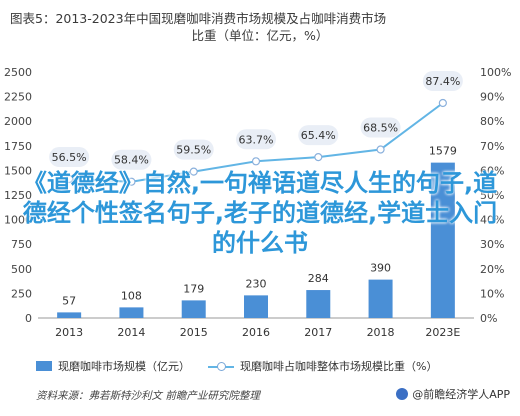 Image resolution: width=520 pixels, height=416 pixels. What do you see at coordinates (21, 269) in the screenshot?
I see `y-left-tick-label: 500` at bounding box center [21, 269].